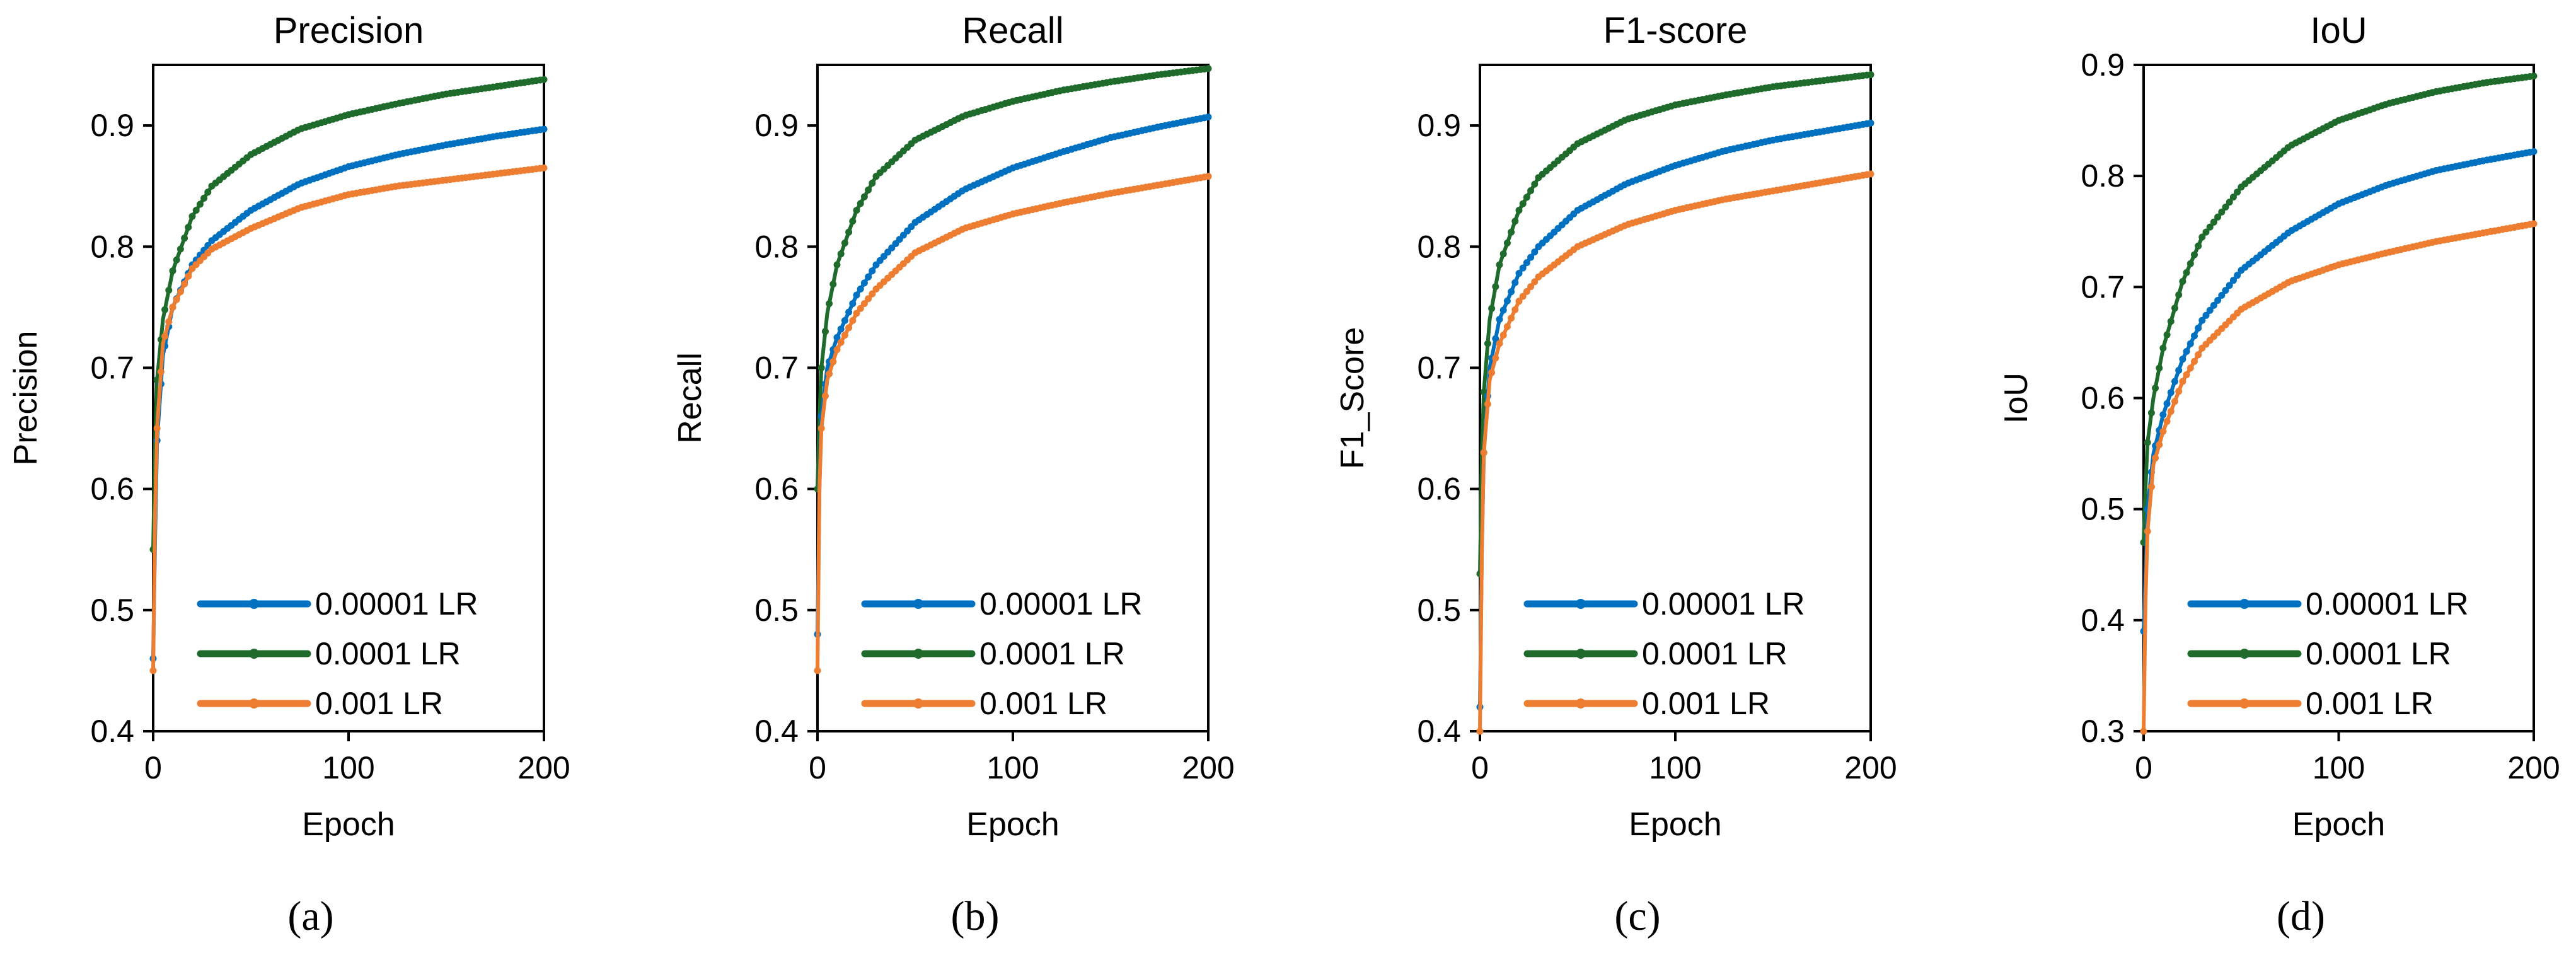  Describe the element at coordinates (1637, 916) in the screenshot. I see `panel-caption: (c)` at that location.